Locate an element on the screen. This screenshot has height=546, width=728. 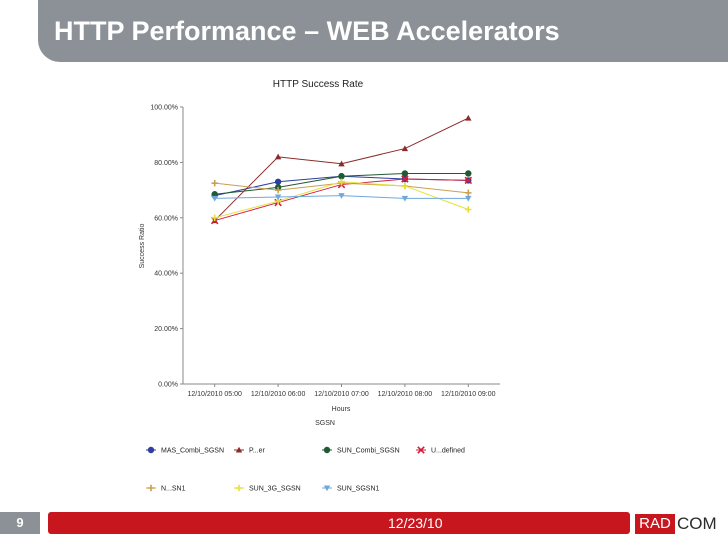
x-tick-label: 12/10/2010 05:00 is located at coordinates (214, 394).